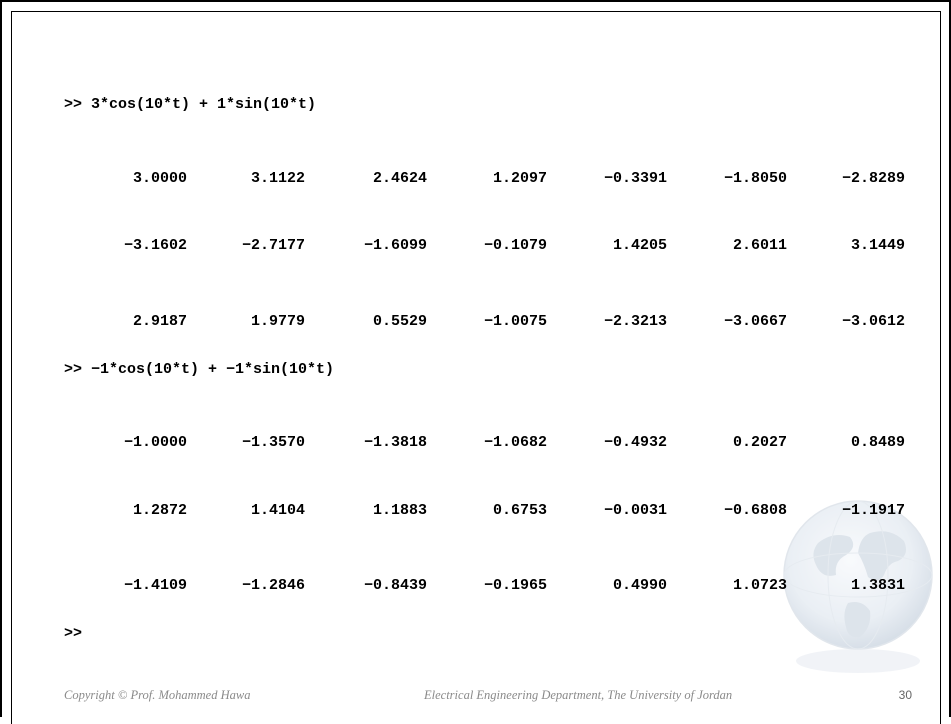  Describe the element at coordinates (639, 585) in the screenshot. I see `output-value: 0.4990` at that location.